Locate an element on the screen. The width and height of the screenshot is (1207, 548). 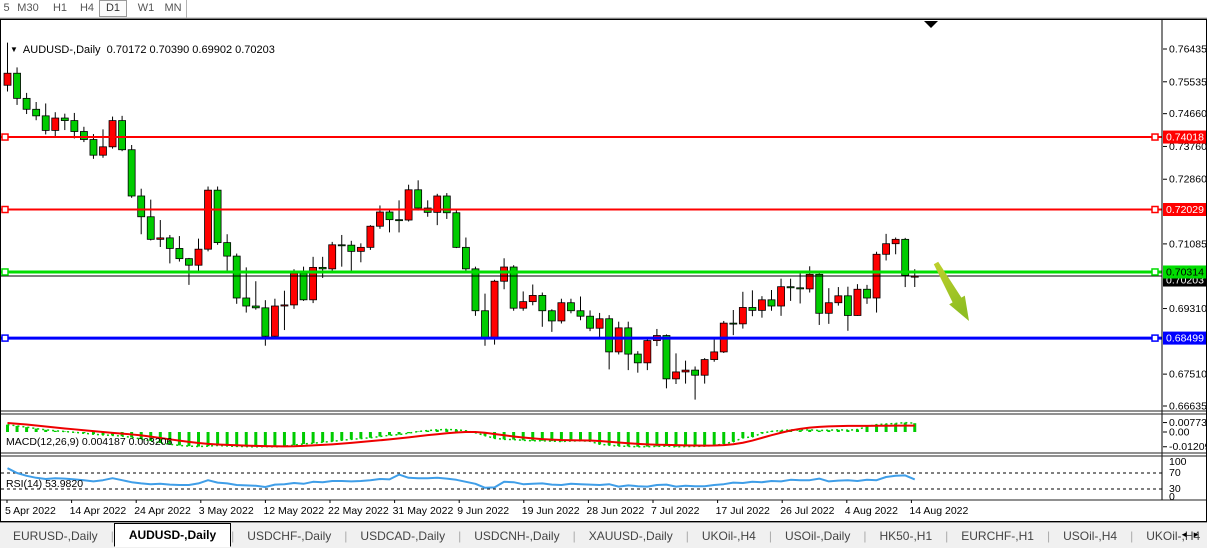
price-badge-0.74018: 0.74018 is located at coordinates (1185, 137).